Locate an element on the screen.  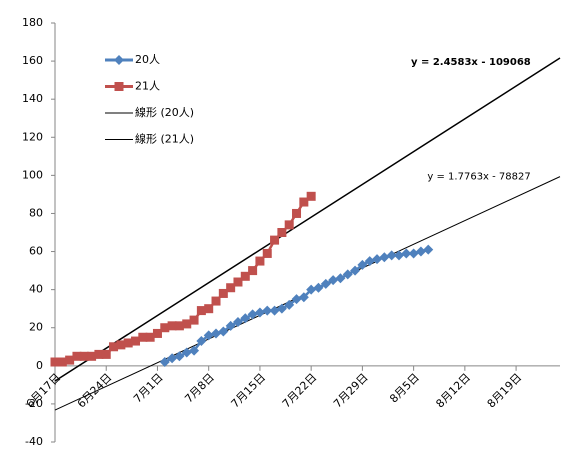
y-tick-label: -40 is located at coordinates (34, 441).